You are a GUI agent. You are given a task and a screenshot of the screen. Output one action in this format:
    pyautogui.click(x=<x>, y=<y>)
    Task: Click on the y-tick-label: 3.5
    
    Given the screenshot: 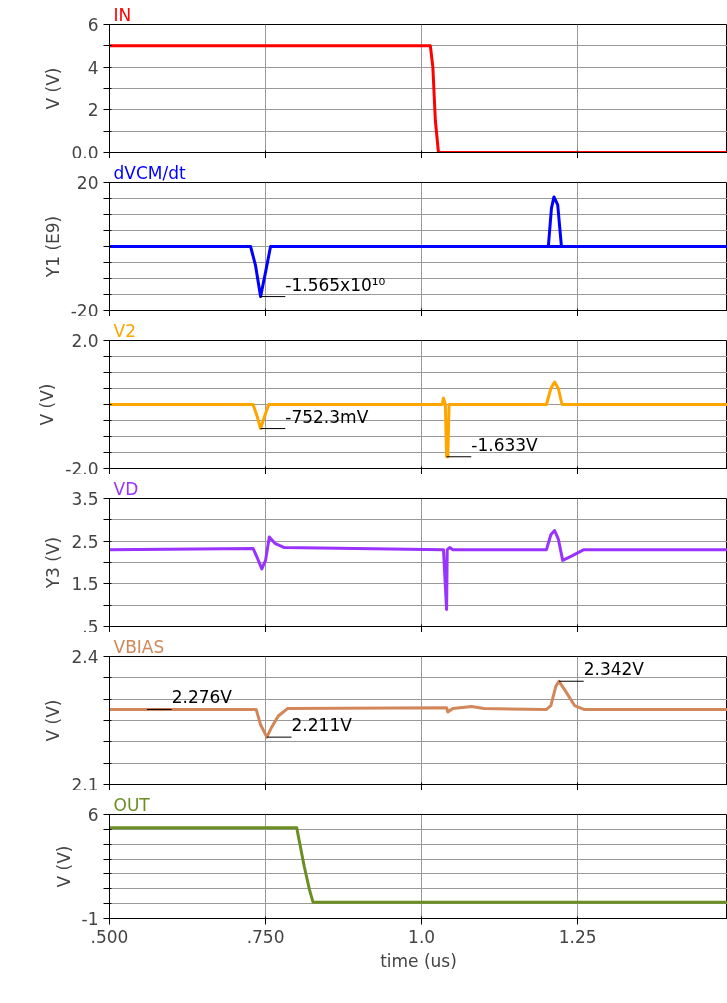 What is the action you would take?
    pyautogui.click(x=85, y=499)
    